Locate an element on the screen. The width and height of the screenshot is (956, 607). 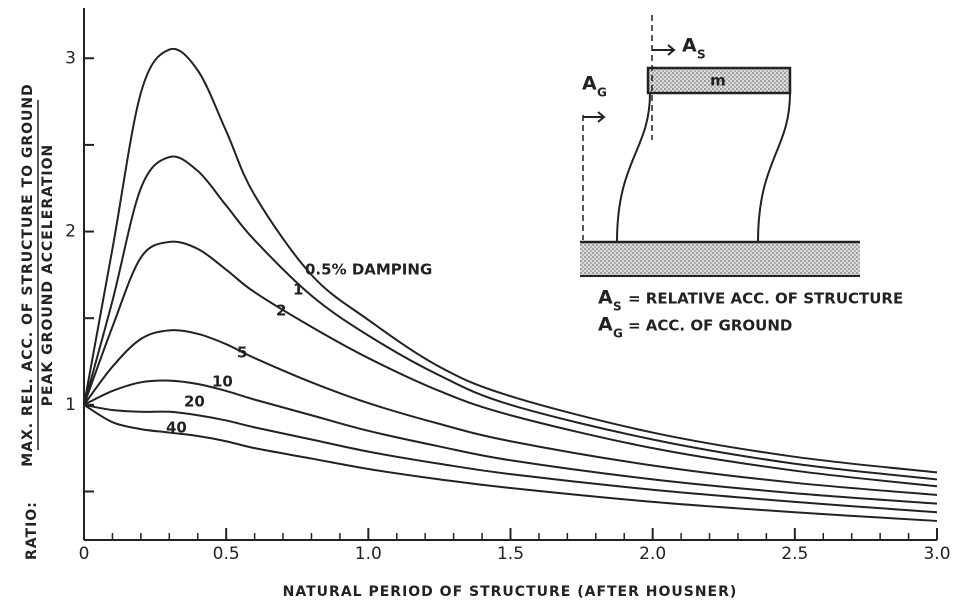
series-label: 1 is located at coordinates (298, 290).